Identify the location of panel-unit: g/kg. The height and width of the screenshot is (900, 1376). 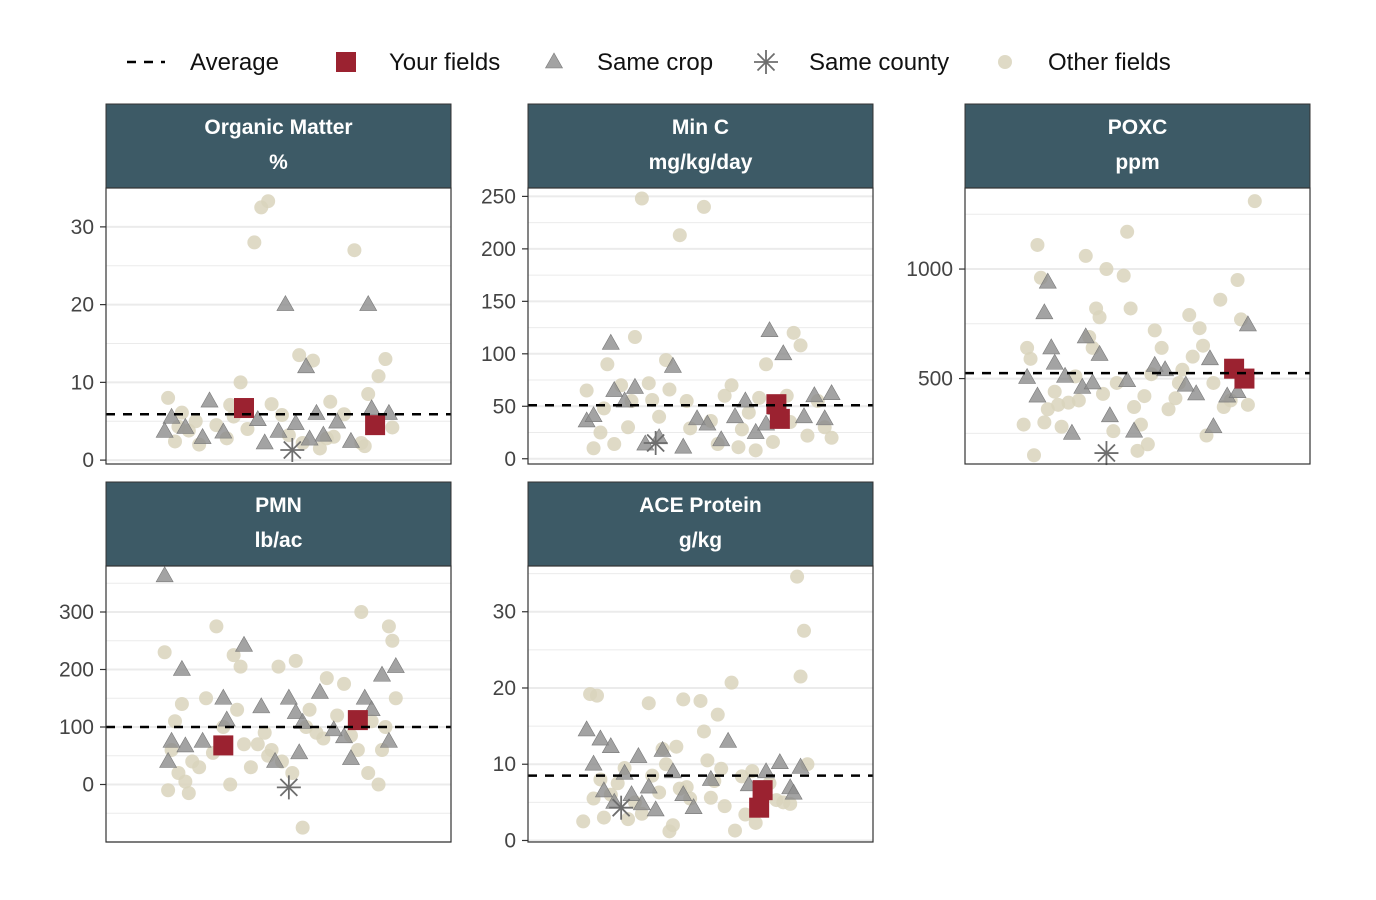
(700, 540).